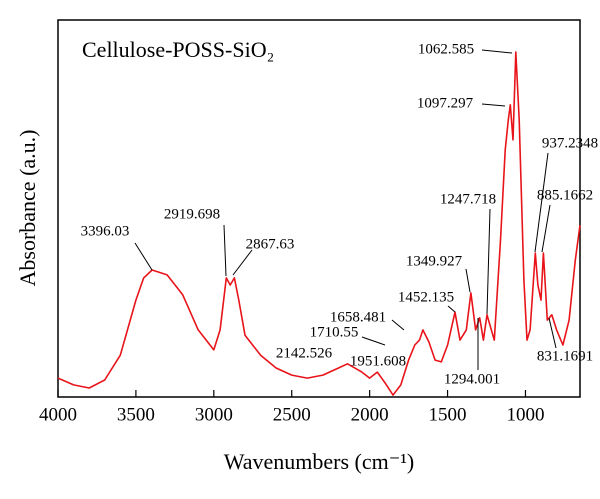  What do you see at coordinates (445, 103) in the screenshot?
I see `annotation: 1097.297` at bounding box center [445, 103].